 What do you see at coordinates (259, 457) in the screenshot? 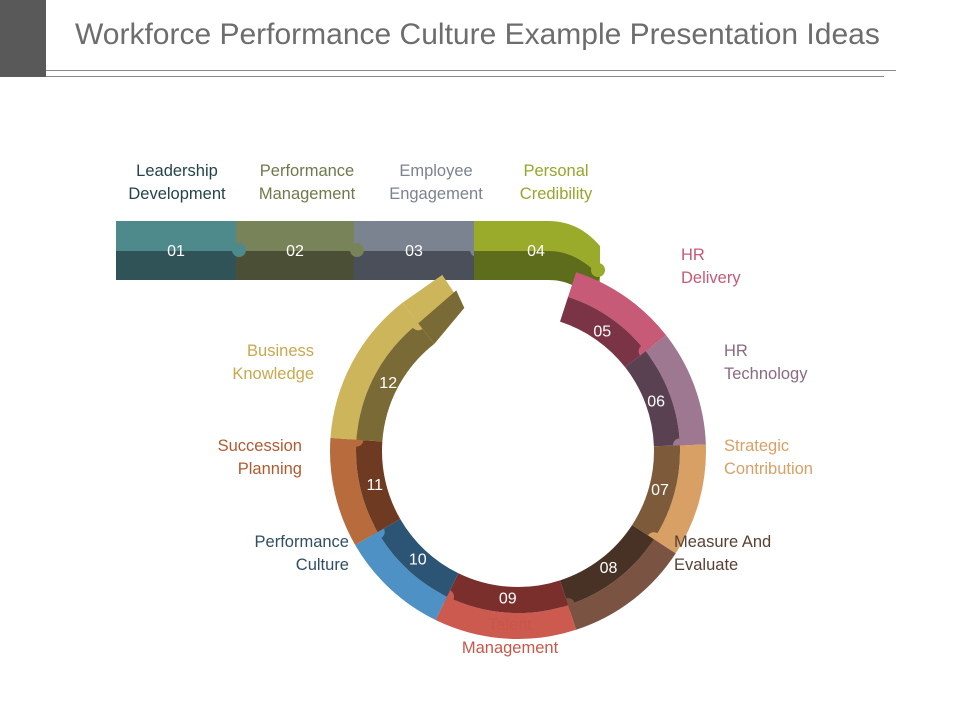
I see `label-step-11: Succession Planning` at bounding box center [259, 457].